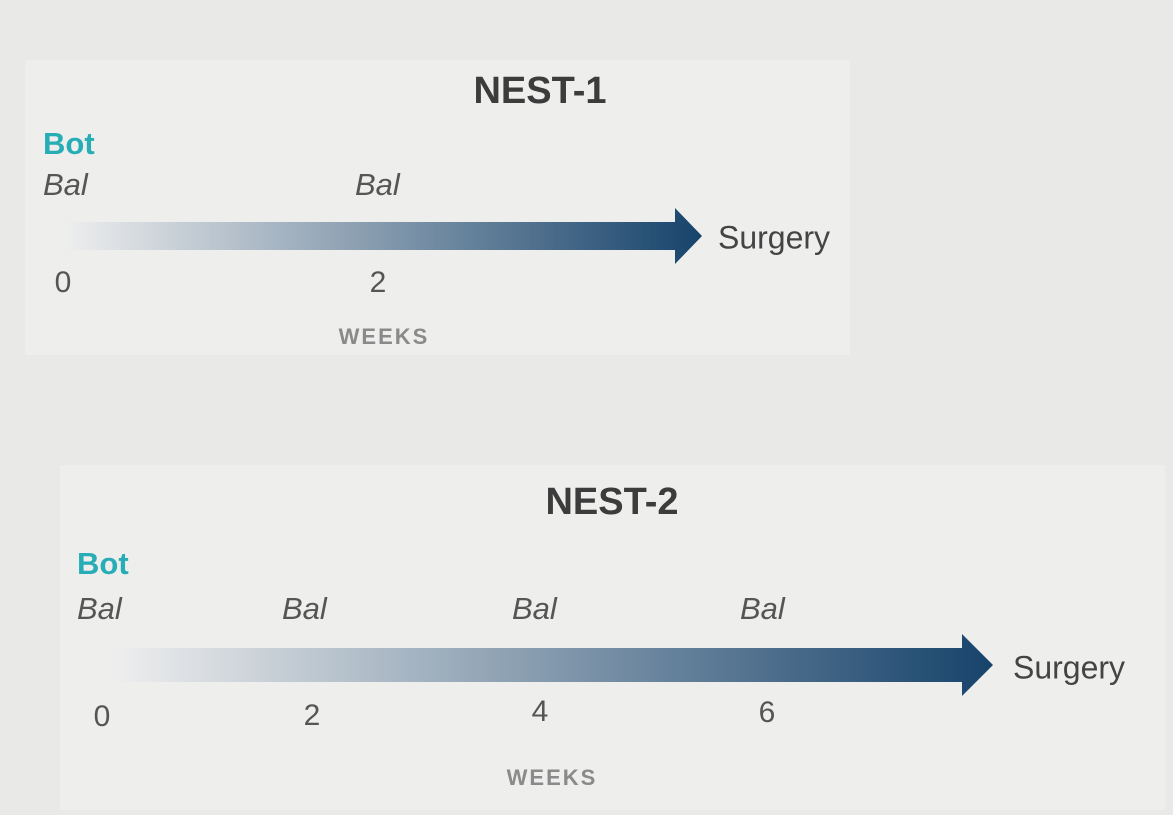 This screenshot has height=815, width=1173. What do you see at coordinates (611, 502) in the screenshot?
I see `panel-title: NEST-2` at bounding box center [611, 502].